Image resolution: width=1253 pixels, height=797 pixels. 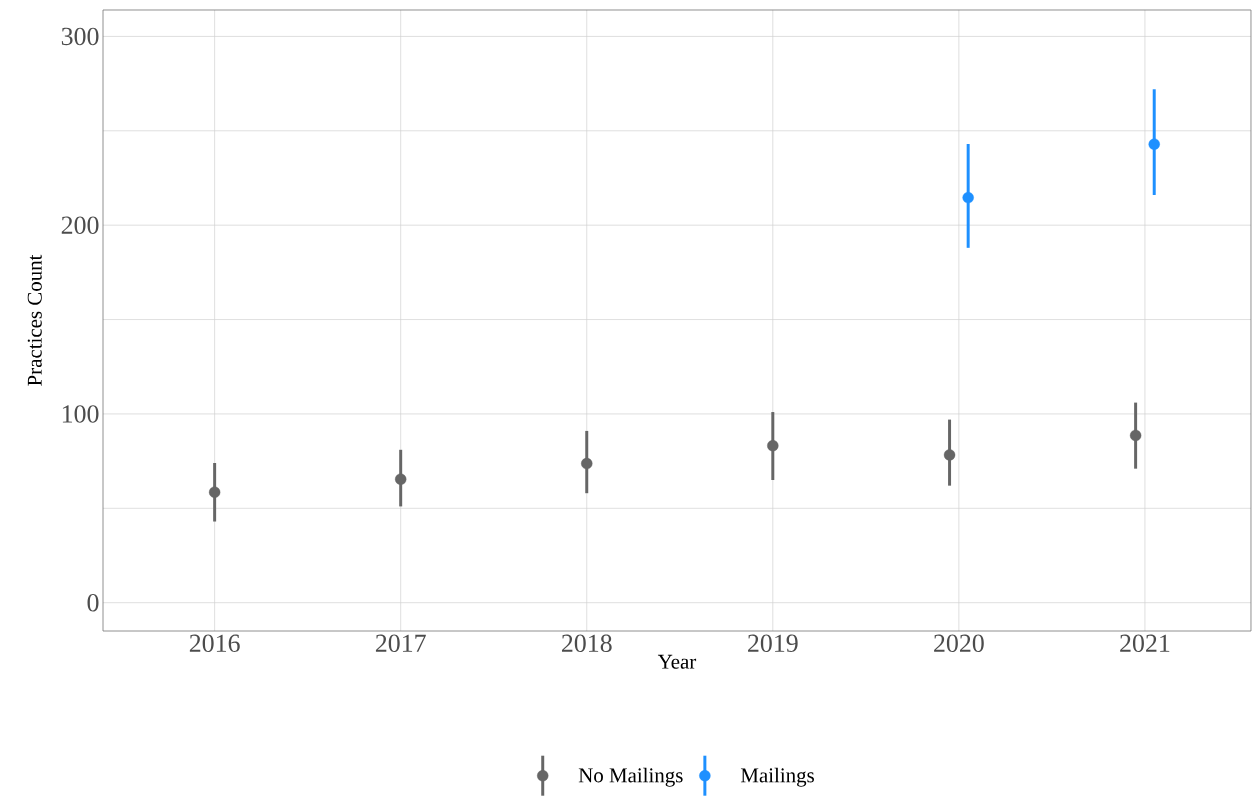 What do you see at coordinates (214, 643) in the screenshot?
I see `x-tick-label: 2016` at bounding box center [214, 643].